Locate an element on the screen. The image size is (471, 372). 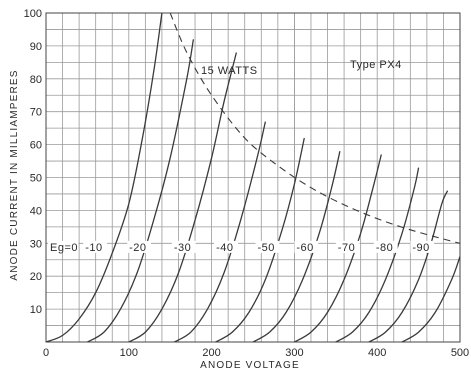
bias-label: -70 is located at coordinates (346, 248).